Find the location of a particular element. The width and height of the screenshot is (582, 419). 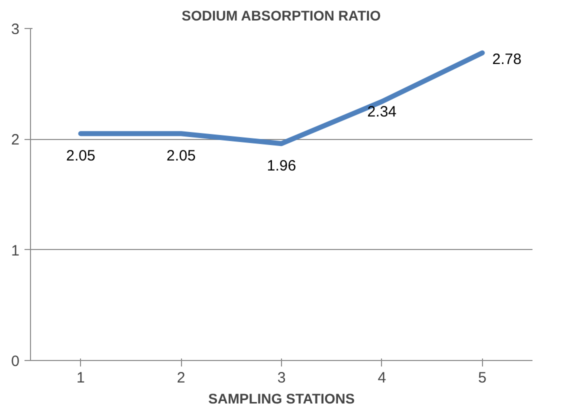

y-tick-label: 1 is located at coordinates (15, 251).